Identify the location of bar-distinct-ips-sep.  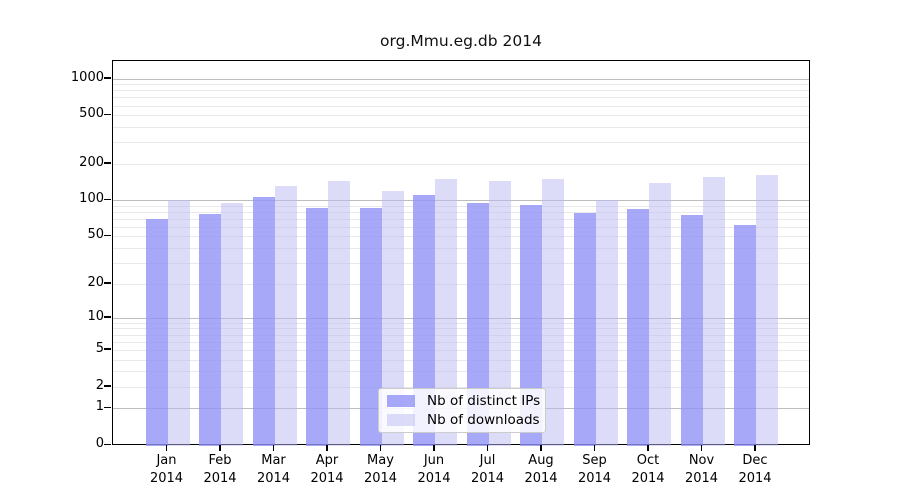
(584, 329).